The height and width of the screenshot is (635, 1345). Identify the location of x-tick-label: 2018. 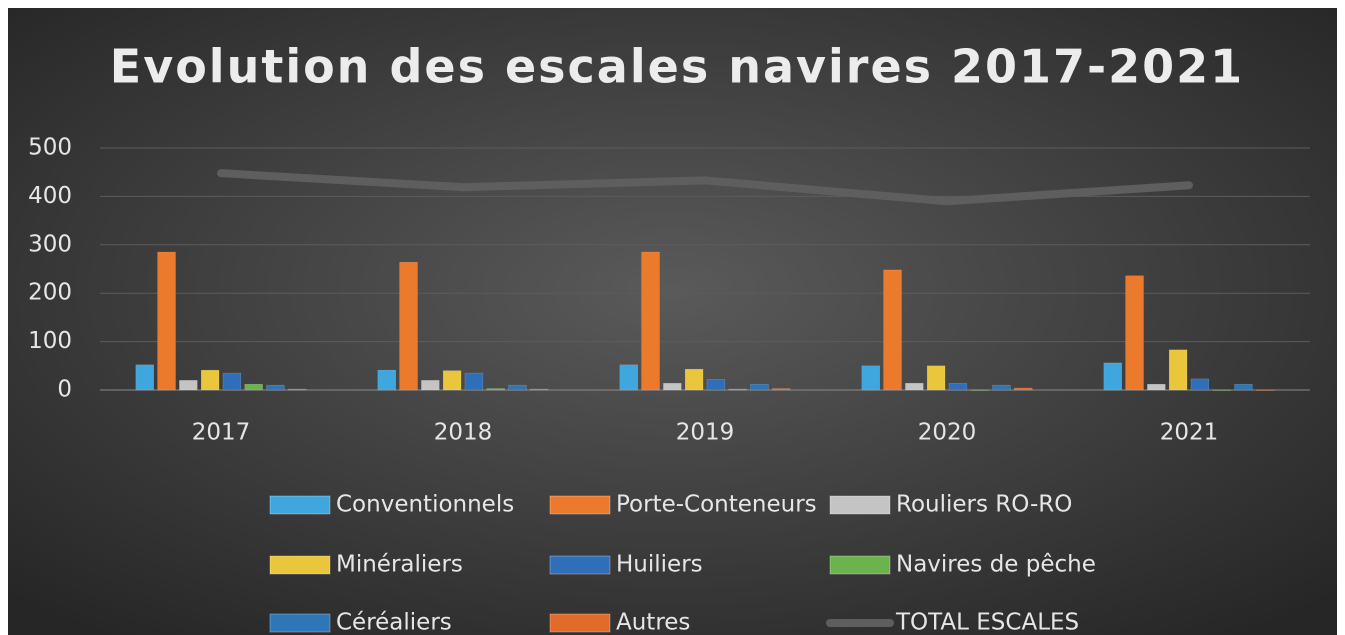
(463, 433).